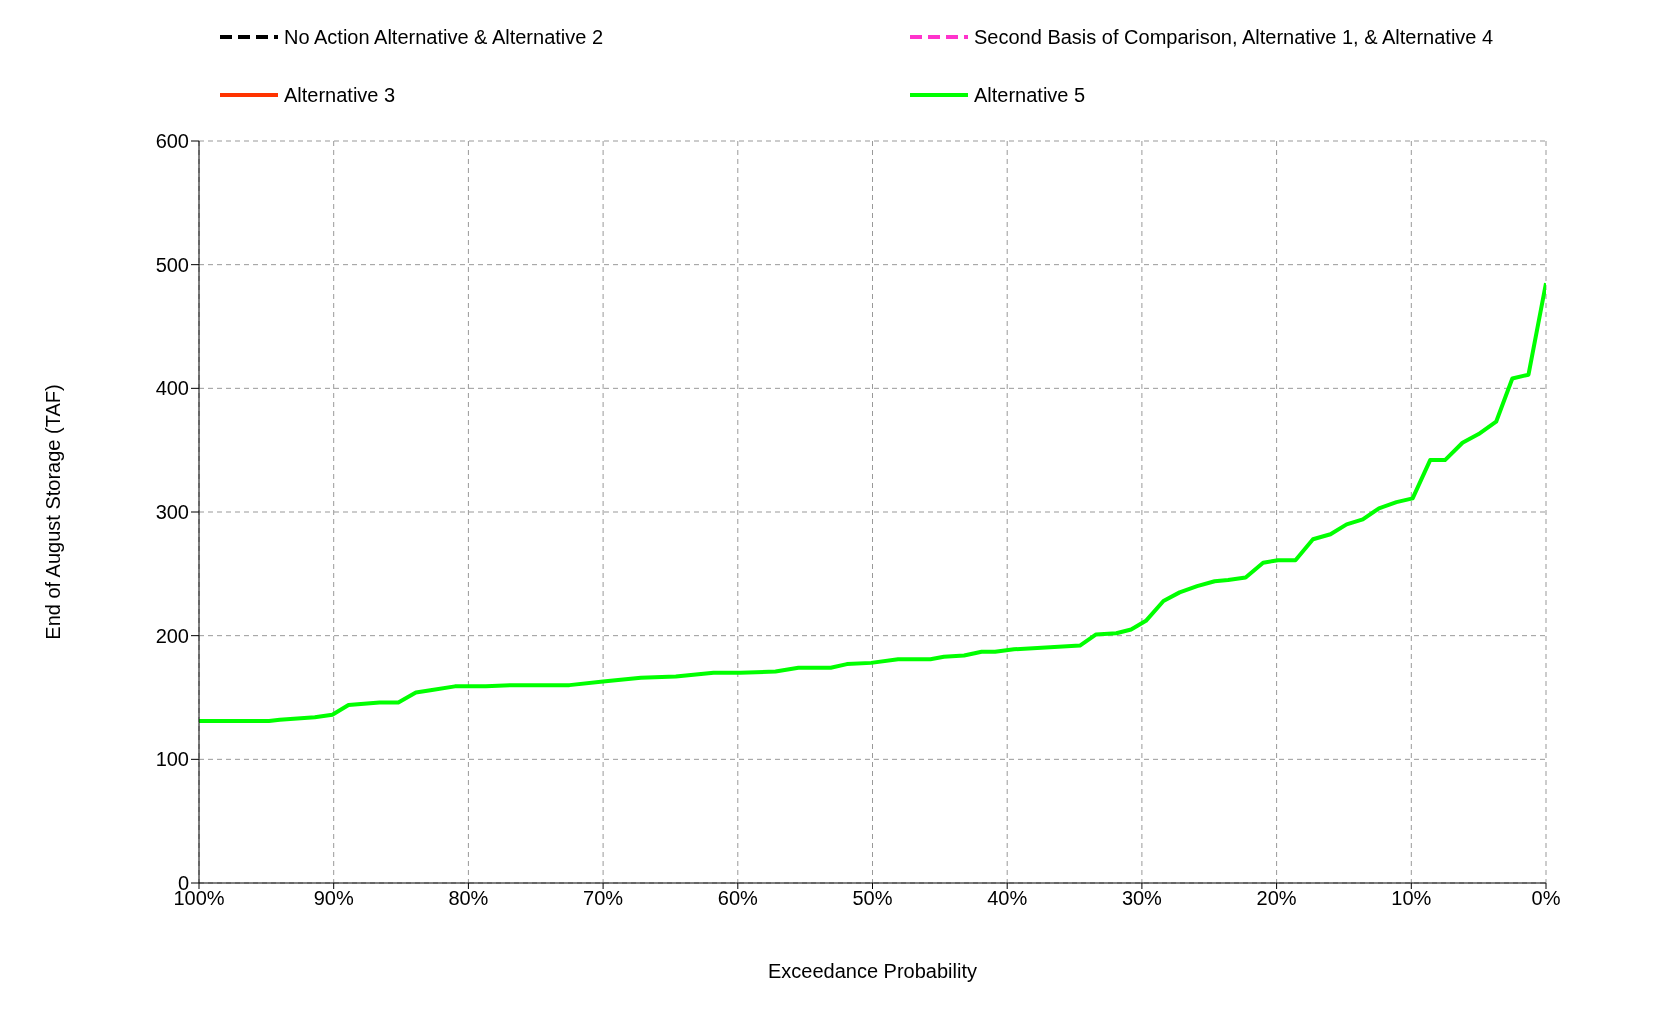 The width and height of the screenshot is (1662, 1032). I want to click on x-tick-label: 0%, so click(1546, 898).